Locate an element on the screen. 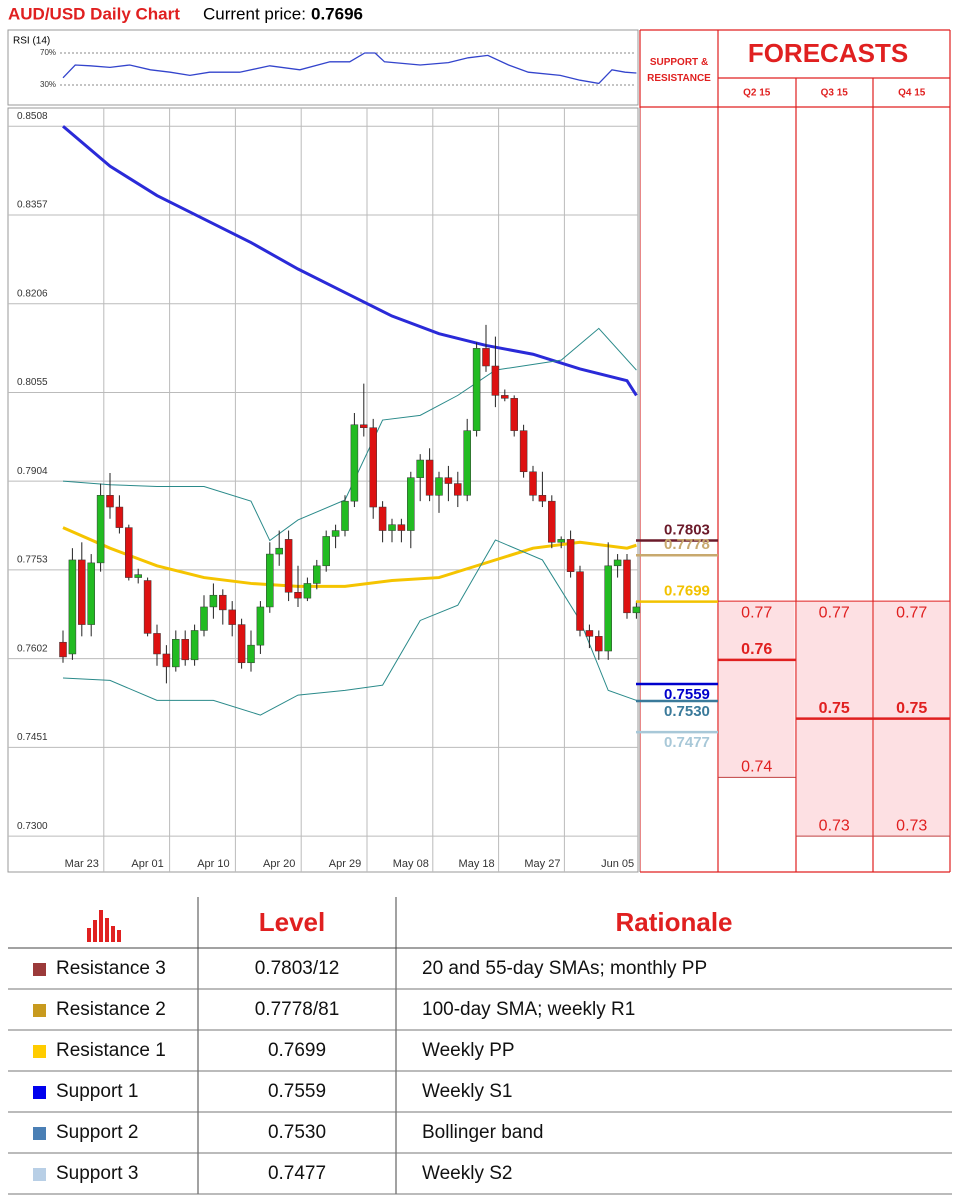 The image size is (975, 1202). table-icon is located at coordinates (104, 926).